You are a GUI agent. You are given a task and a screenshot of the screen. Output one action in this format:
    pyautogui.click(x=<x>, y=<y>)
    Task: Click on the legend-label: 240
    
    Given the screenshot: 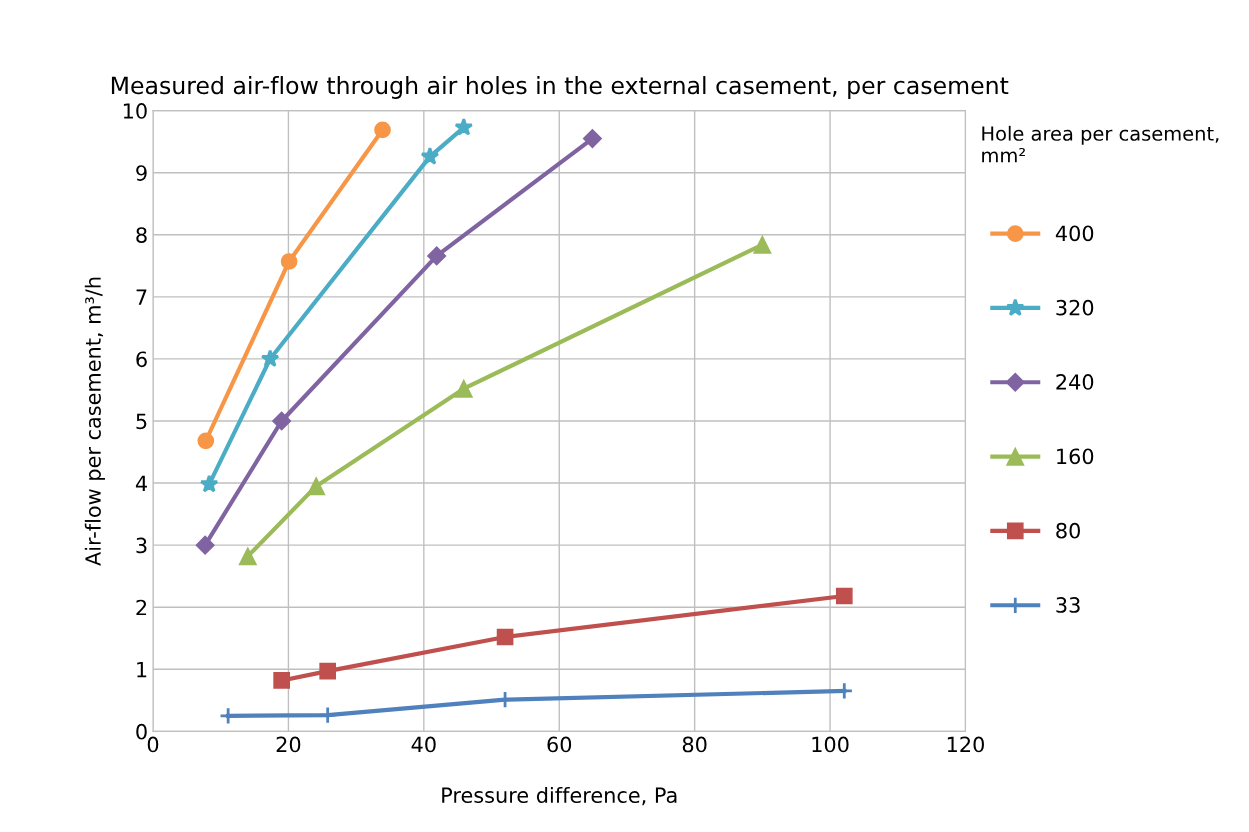 What is the action you would take?
    pyautogui.click(x=1075, y=382)
    